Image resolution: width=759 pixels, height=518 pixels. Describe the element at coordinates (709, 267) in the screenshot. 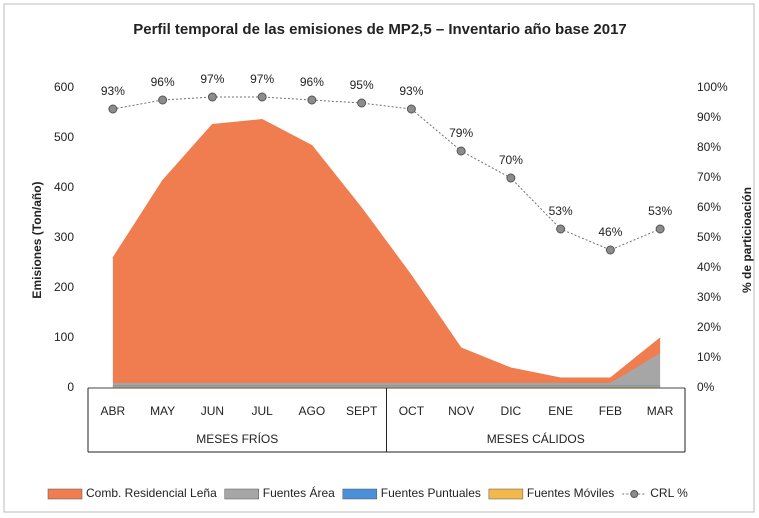

I see `y2-tick-label: 40%` at that location.